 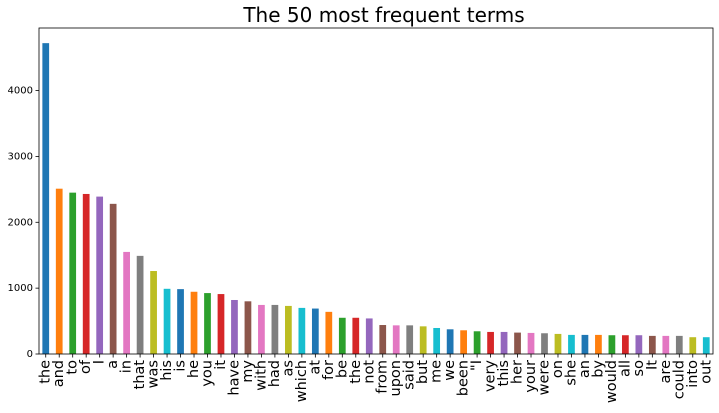 I want to click on bar-said, so click(x=410, y=339).